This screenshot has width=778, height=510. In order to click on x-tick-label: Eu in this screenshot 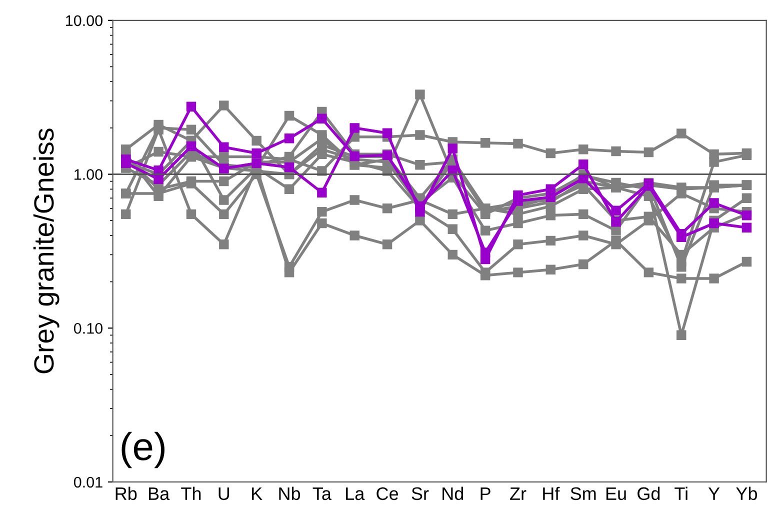, I will do `click(616, 493)`.